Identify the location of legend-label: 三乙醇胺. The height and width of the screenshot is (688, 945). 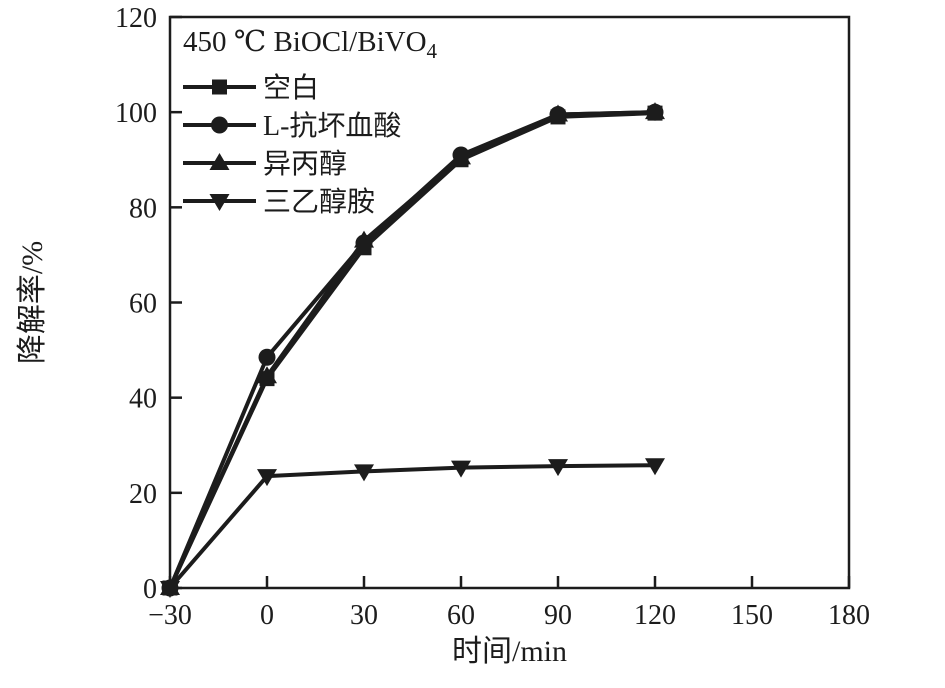
(319, 202).